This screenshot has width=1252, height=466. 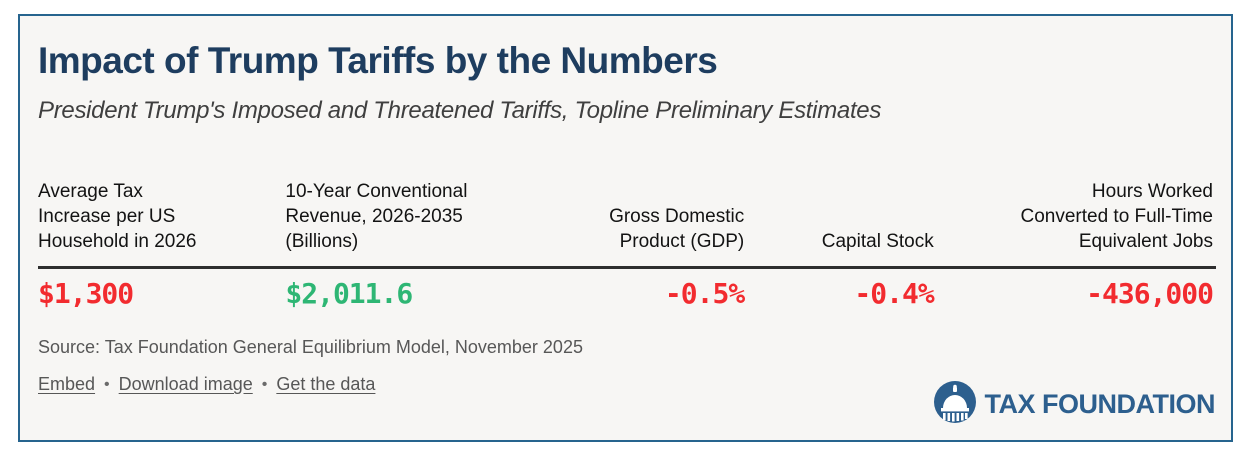 I want to click on header-divider, so click(x=627, y=267).